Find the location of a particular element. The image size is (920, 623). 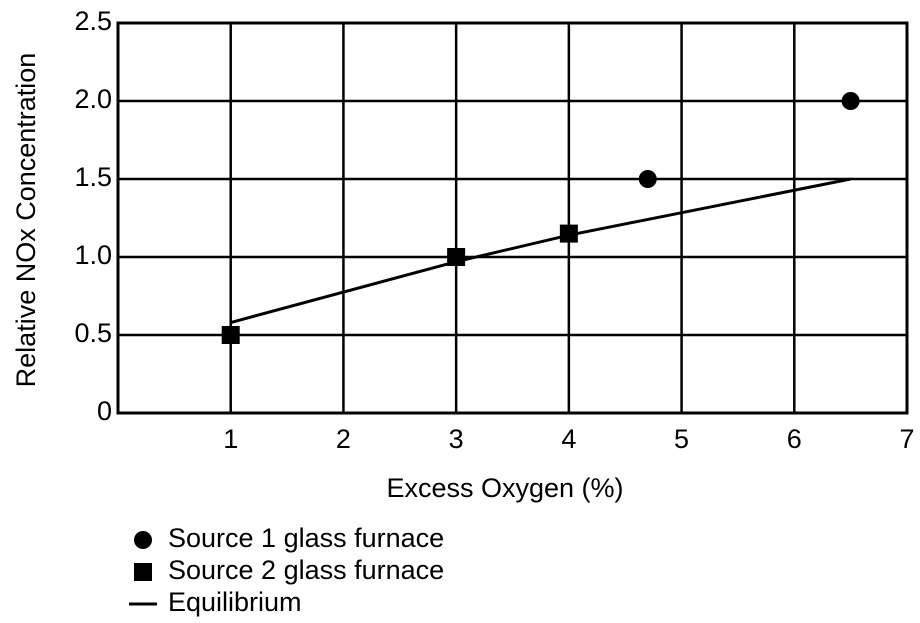

x-tick-label: 2 is located at coordinates (343, 439).